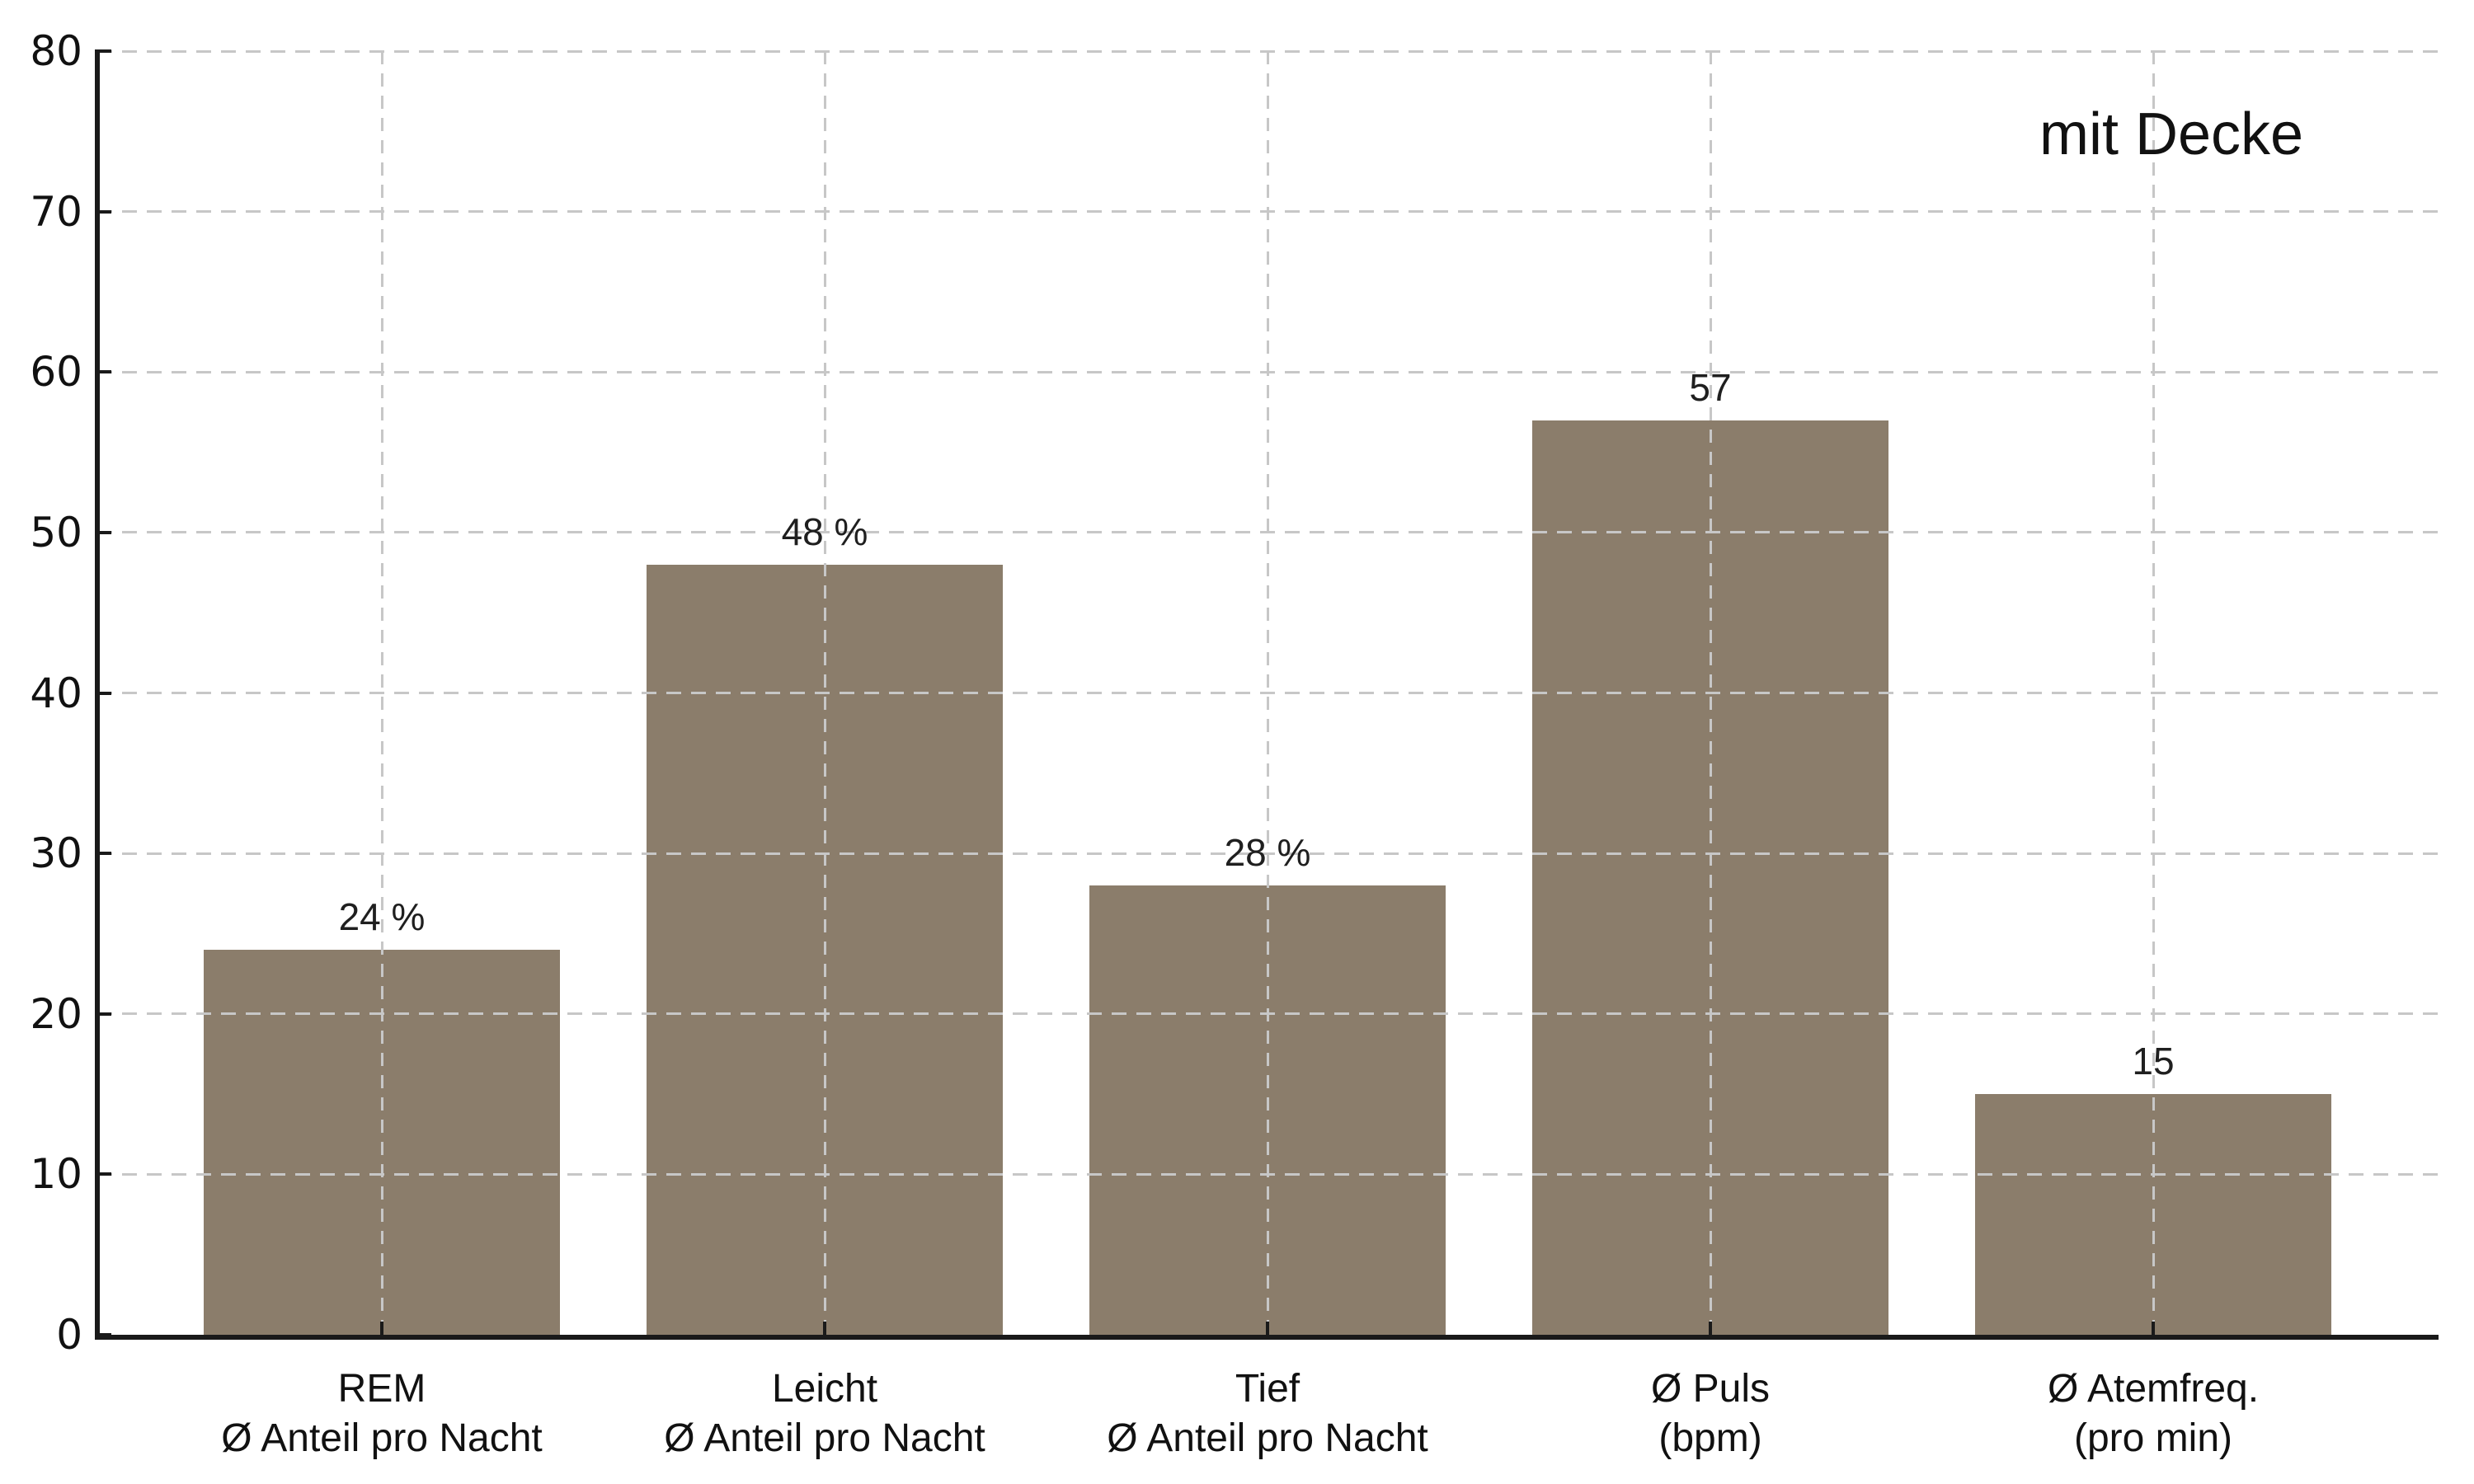 This screenshot has width=2474, height=1484. Describe the element at coordinates (56, 1174) in the screenshot. I see `y-tick-label: 10` at that location.